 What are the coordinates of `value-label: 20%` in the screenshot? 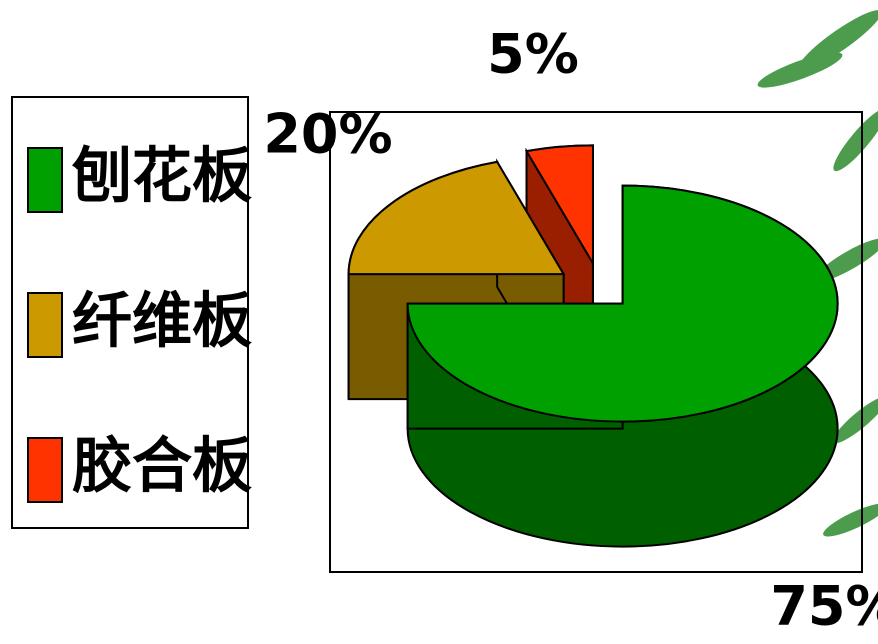 It's located at (327, 134).